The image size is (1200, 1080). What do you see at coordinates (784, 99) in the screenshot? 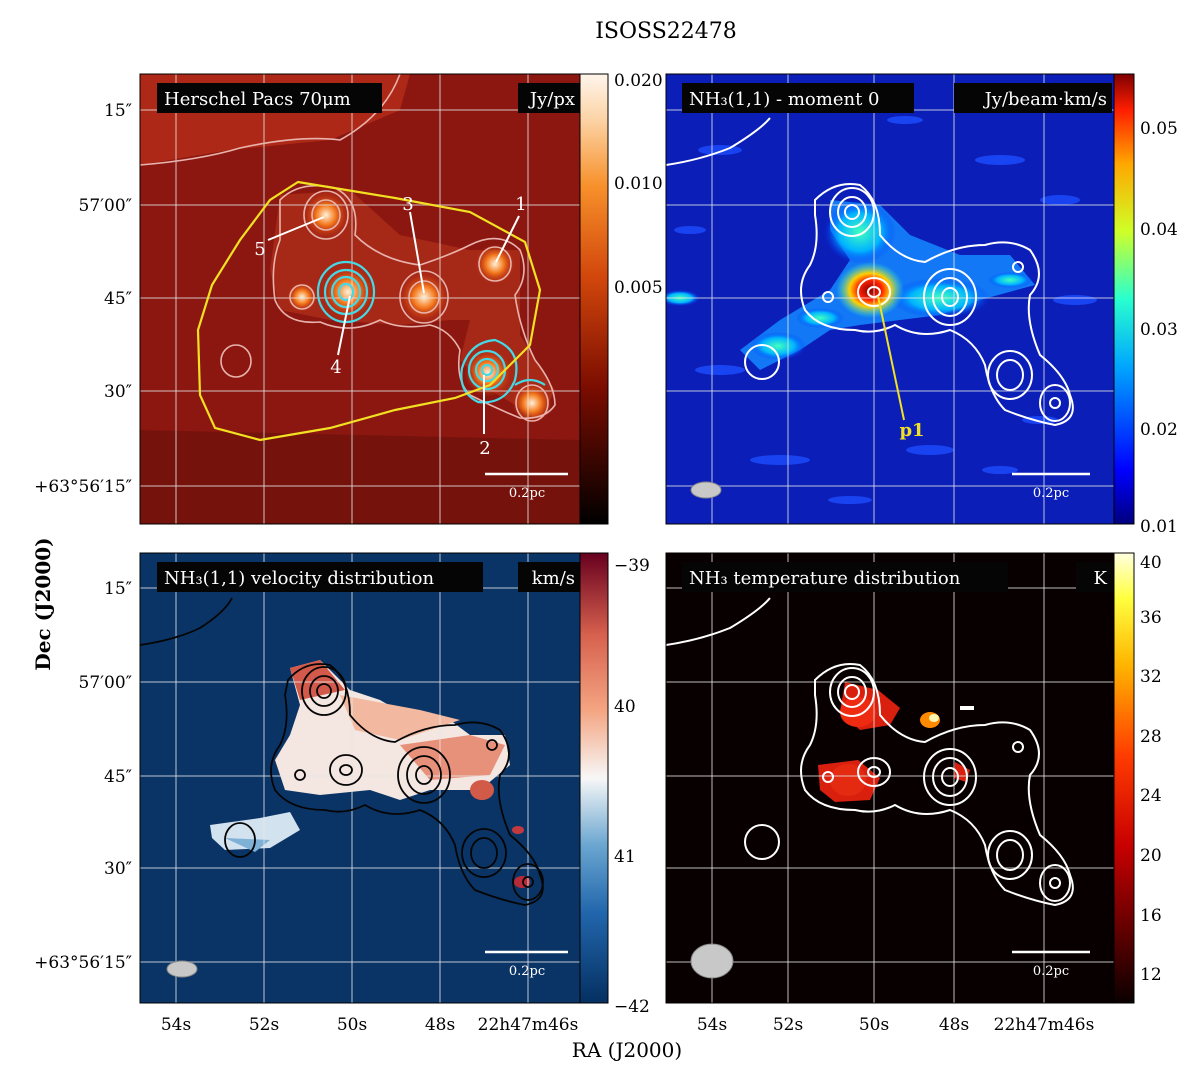
I see `moment0-panel-label: NH₃(1,1) - moment 0` at bounding box center [784, 99].